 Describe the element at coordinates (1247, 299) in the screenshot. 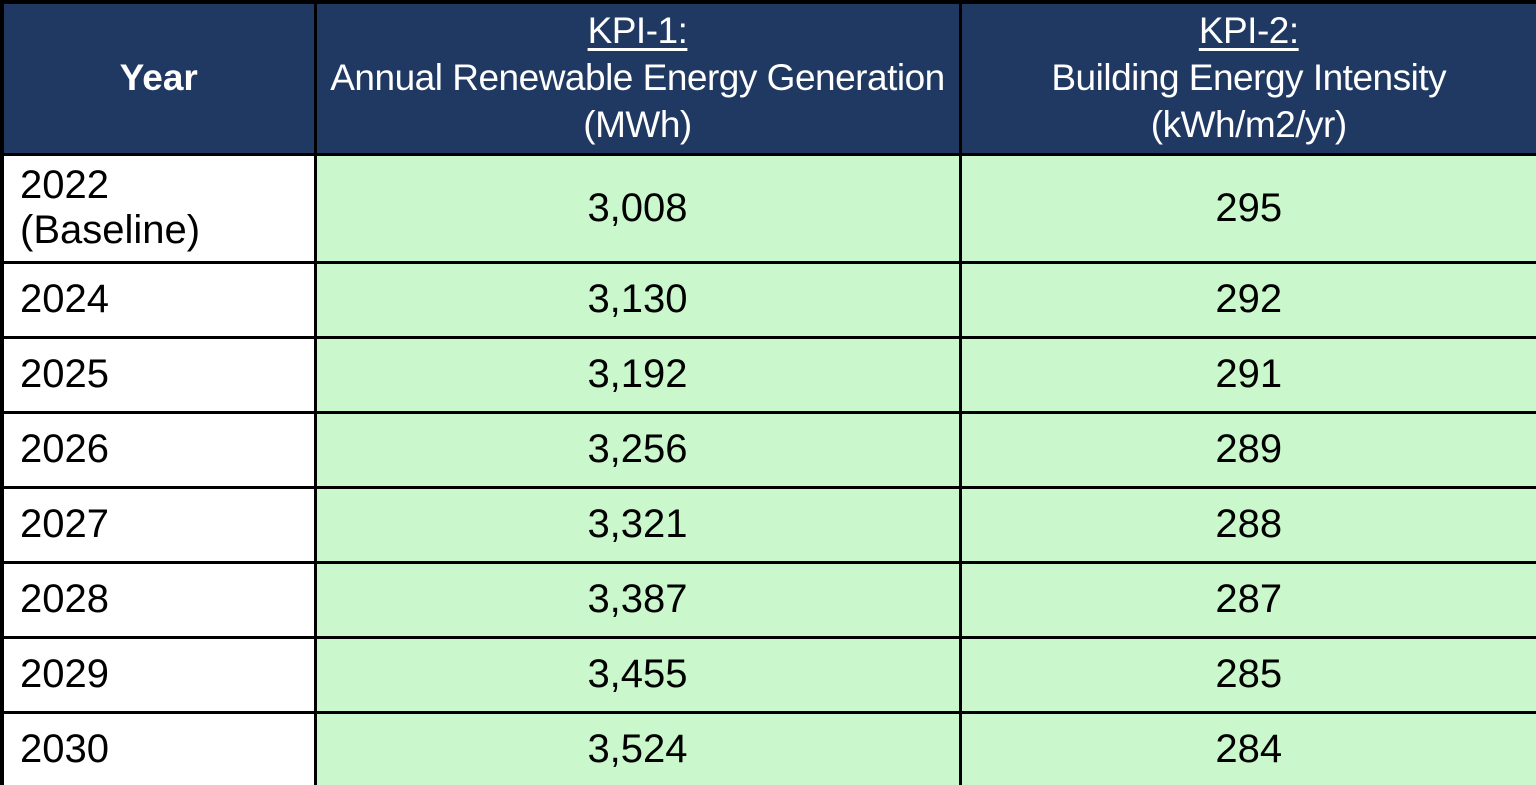

I see `kpi2-value-cell: 292` at that location.